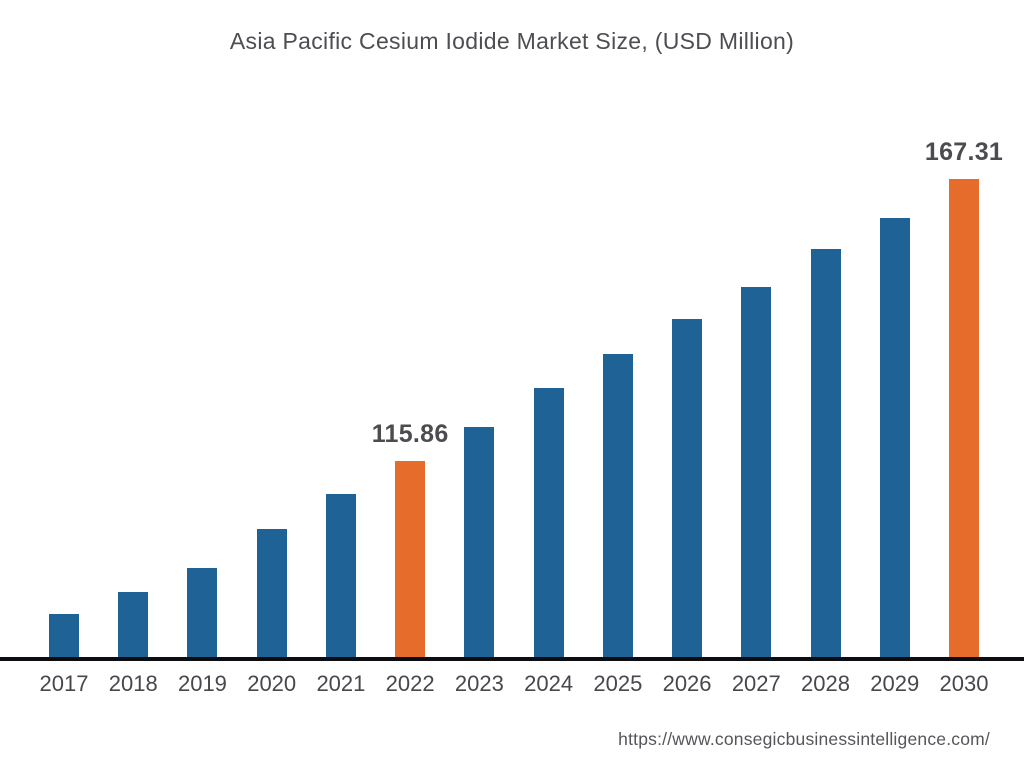 The height and width of the screenshot is (768, 1024). What do you see at coordinates (410, 434) in the screenshot?
I see `data-label-2022: 115.86` at bounding box center [410, 434].